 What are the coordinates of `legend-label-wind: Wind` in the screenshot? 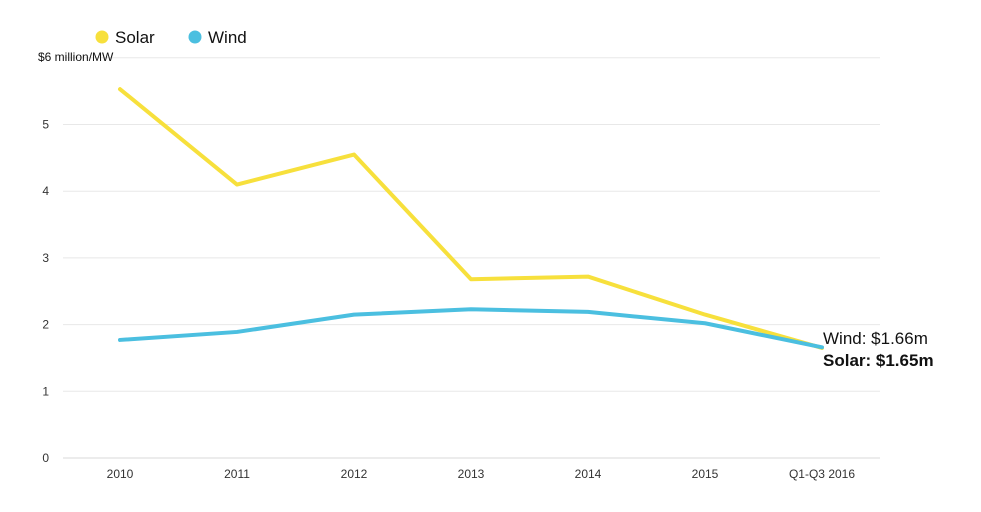 It's located at (227, 37).